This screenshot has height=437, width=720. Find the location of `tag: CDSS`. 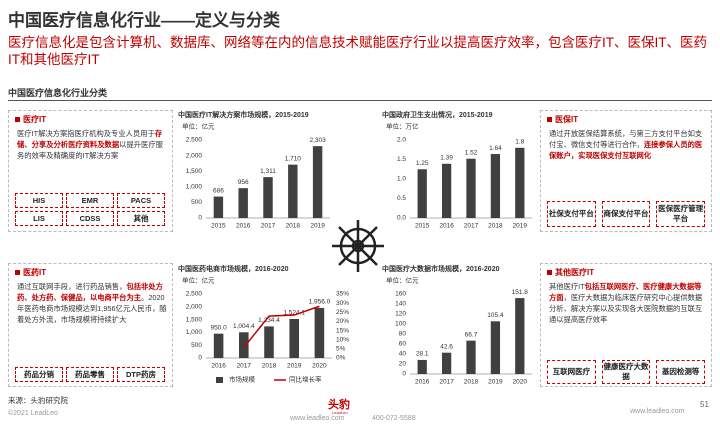

tag: CDSS is located at coordinates (90, 218).